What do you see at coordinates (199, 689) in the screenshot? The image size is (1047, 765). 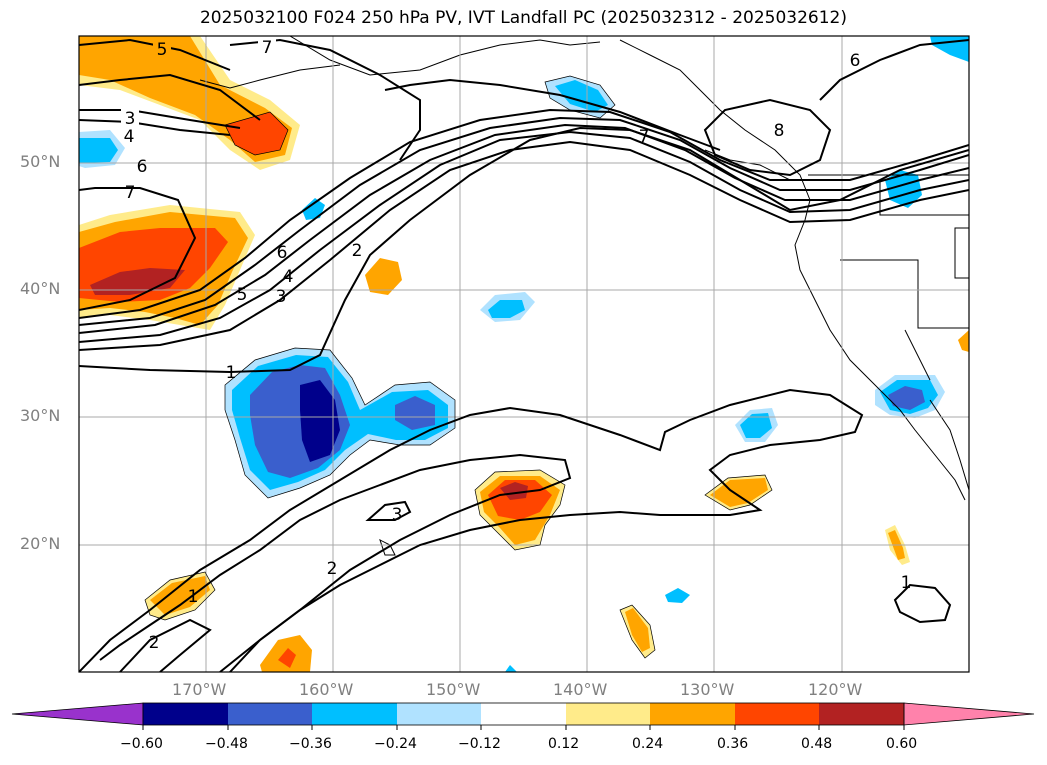 I see `lon-label: 170°W` at bounding box center [199, 689].